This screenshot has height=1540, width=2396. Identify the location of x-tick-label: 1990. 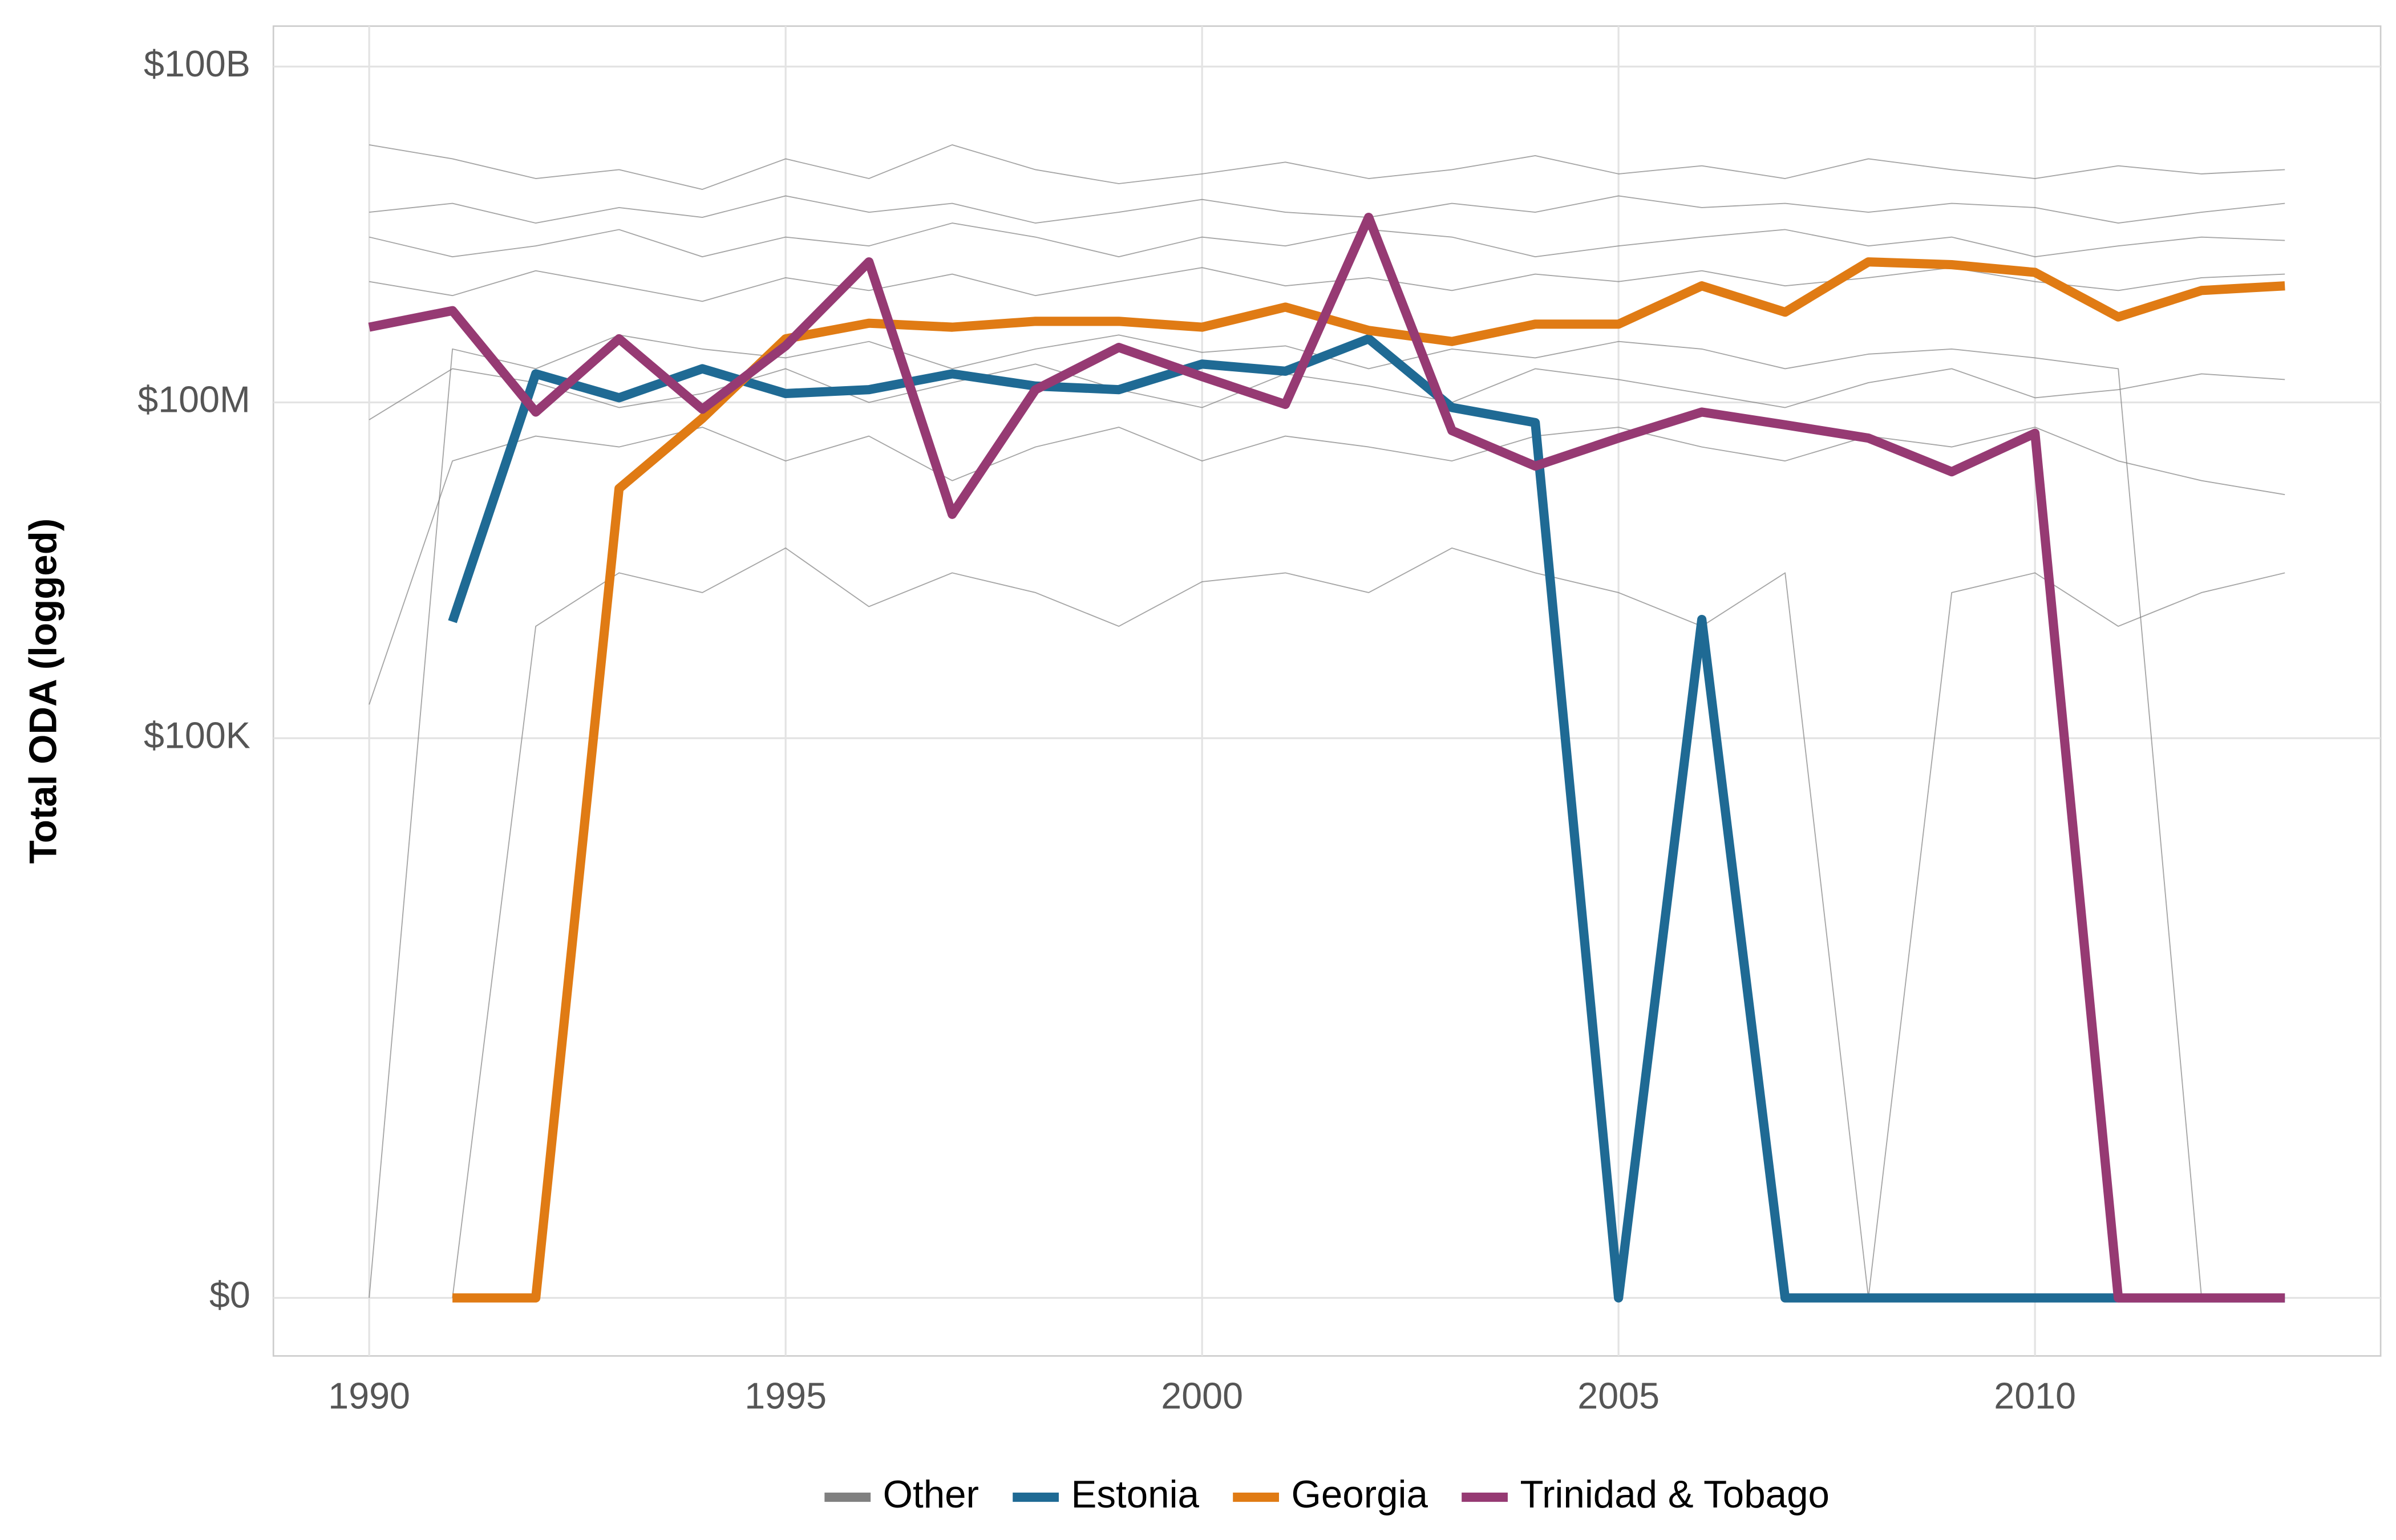
(369, 1397).